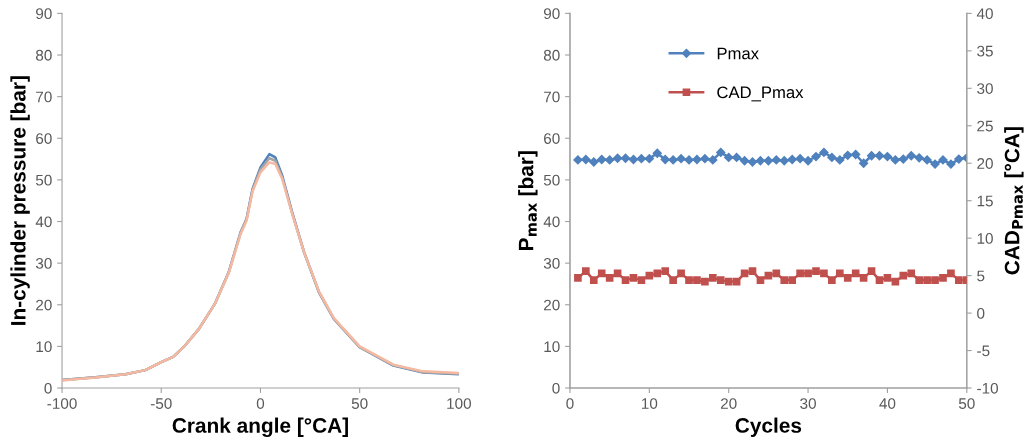  What do you see at coordinates (738, 53) in the screenshot?
I see `legend-label: Pmax` at bounding box center [738, 53].